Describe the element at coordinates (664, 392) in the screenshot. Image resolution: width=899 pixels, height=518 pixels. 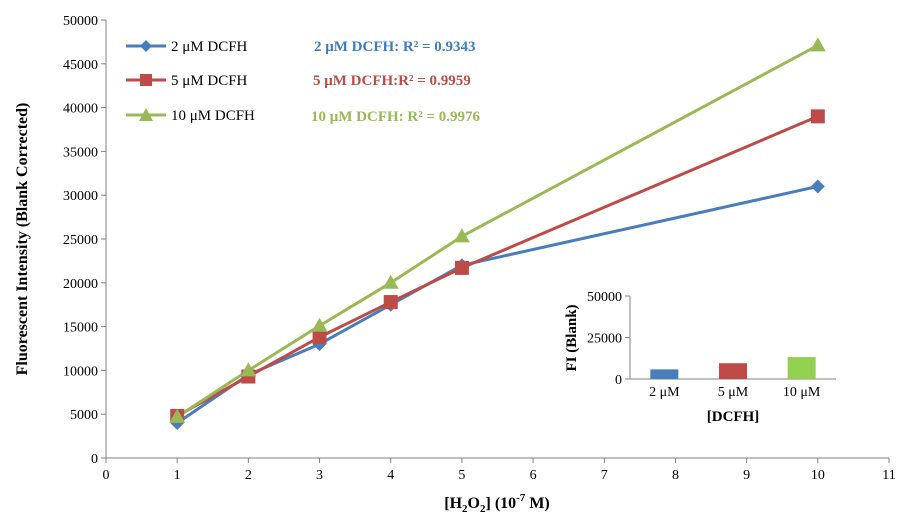
I see `inset-x-tick-label: 2 μM` at that location.